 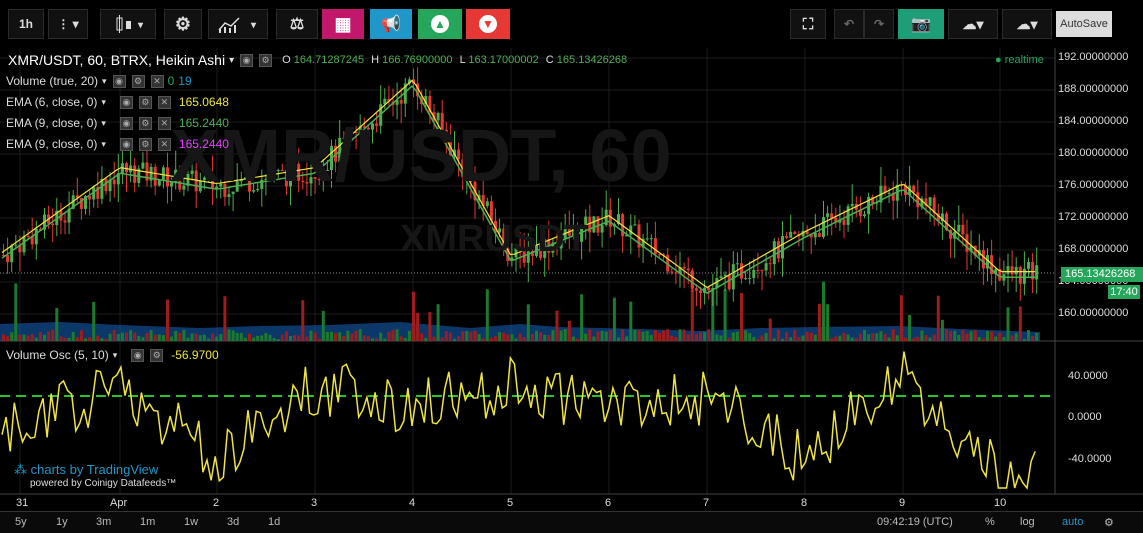 I want to click on range-3m: 3m, so click(x=104, y=522).